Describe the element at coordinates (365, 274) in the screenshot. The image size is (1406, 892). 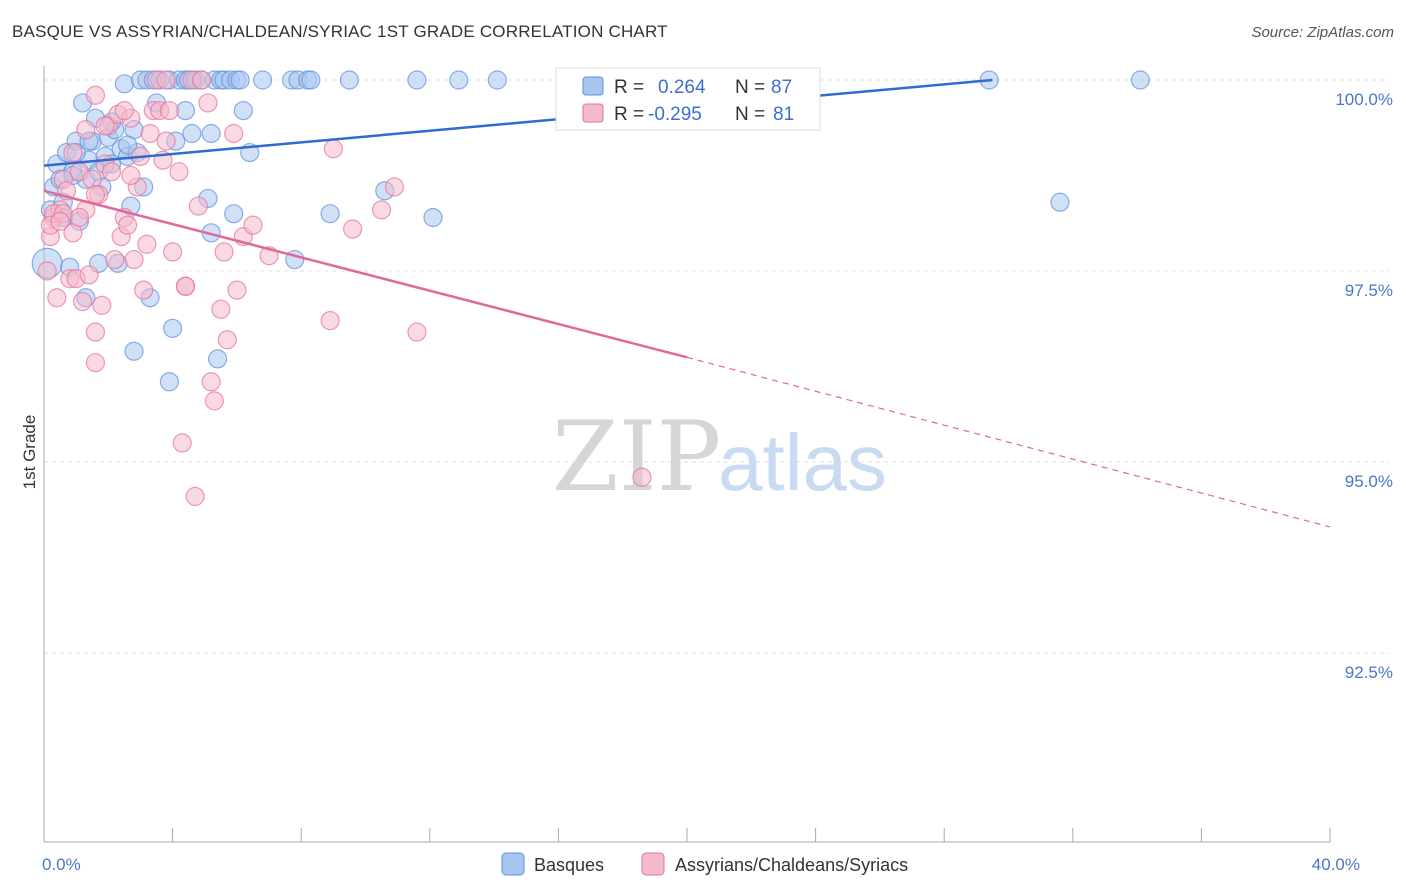
I see `assyrians-trendline` at that location.